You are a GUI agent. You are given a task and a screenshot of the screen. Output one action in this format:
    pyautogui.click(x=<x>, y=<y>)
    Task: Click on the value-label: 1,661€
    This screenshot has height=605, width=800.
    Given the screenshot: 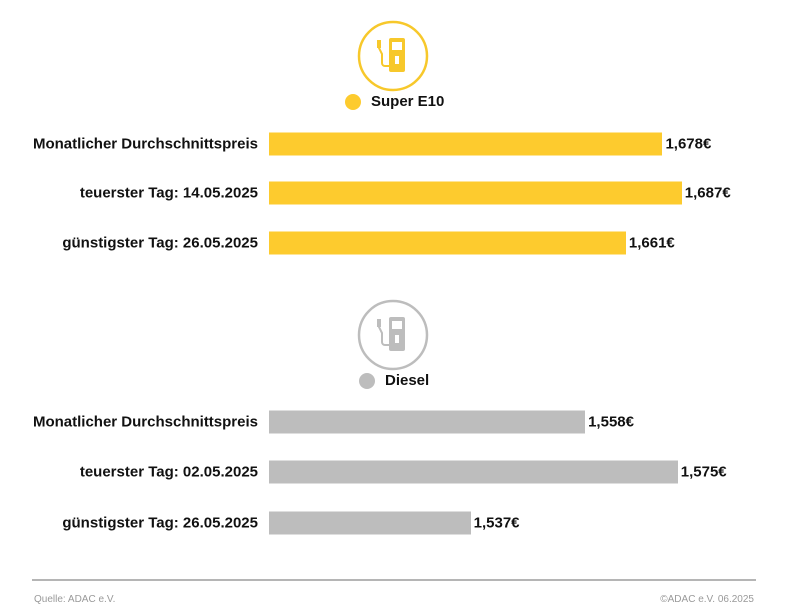 What is the action you would take?
    pyautogui.click(x=651, y=243)
    